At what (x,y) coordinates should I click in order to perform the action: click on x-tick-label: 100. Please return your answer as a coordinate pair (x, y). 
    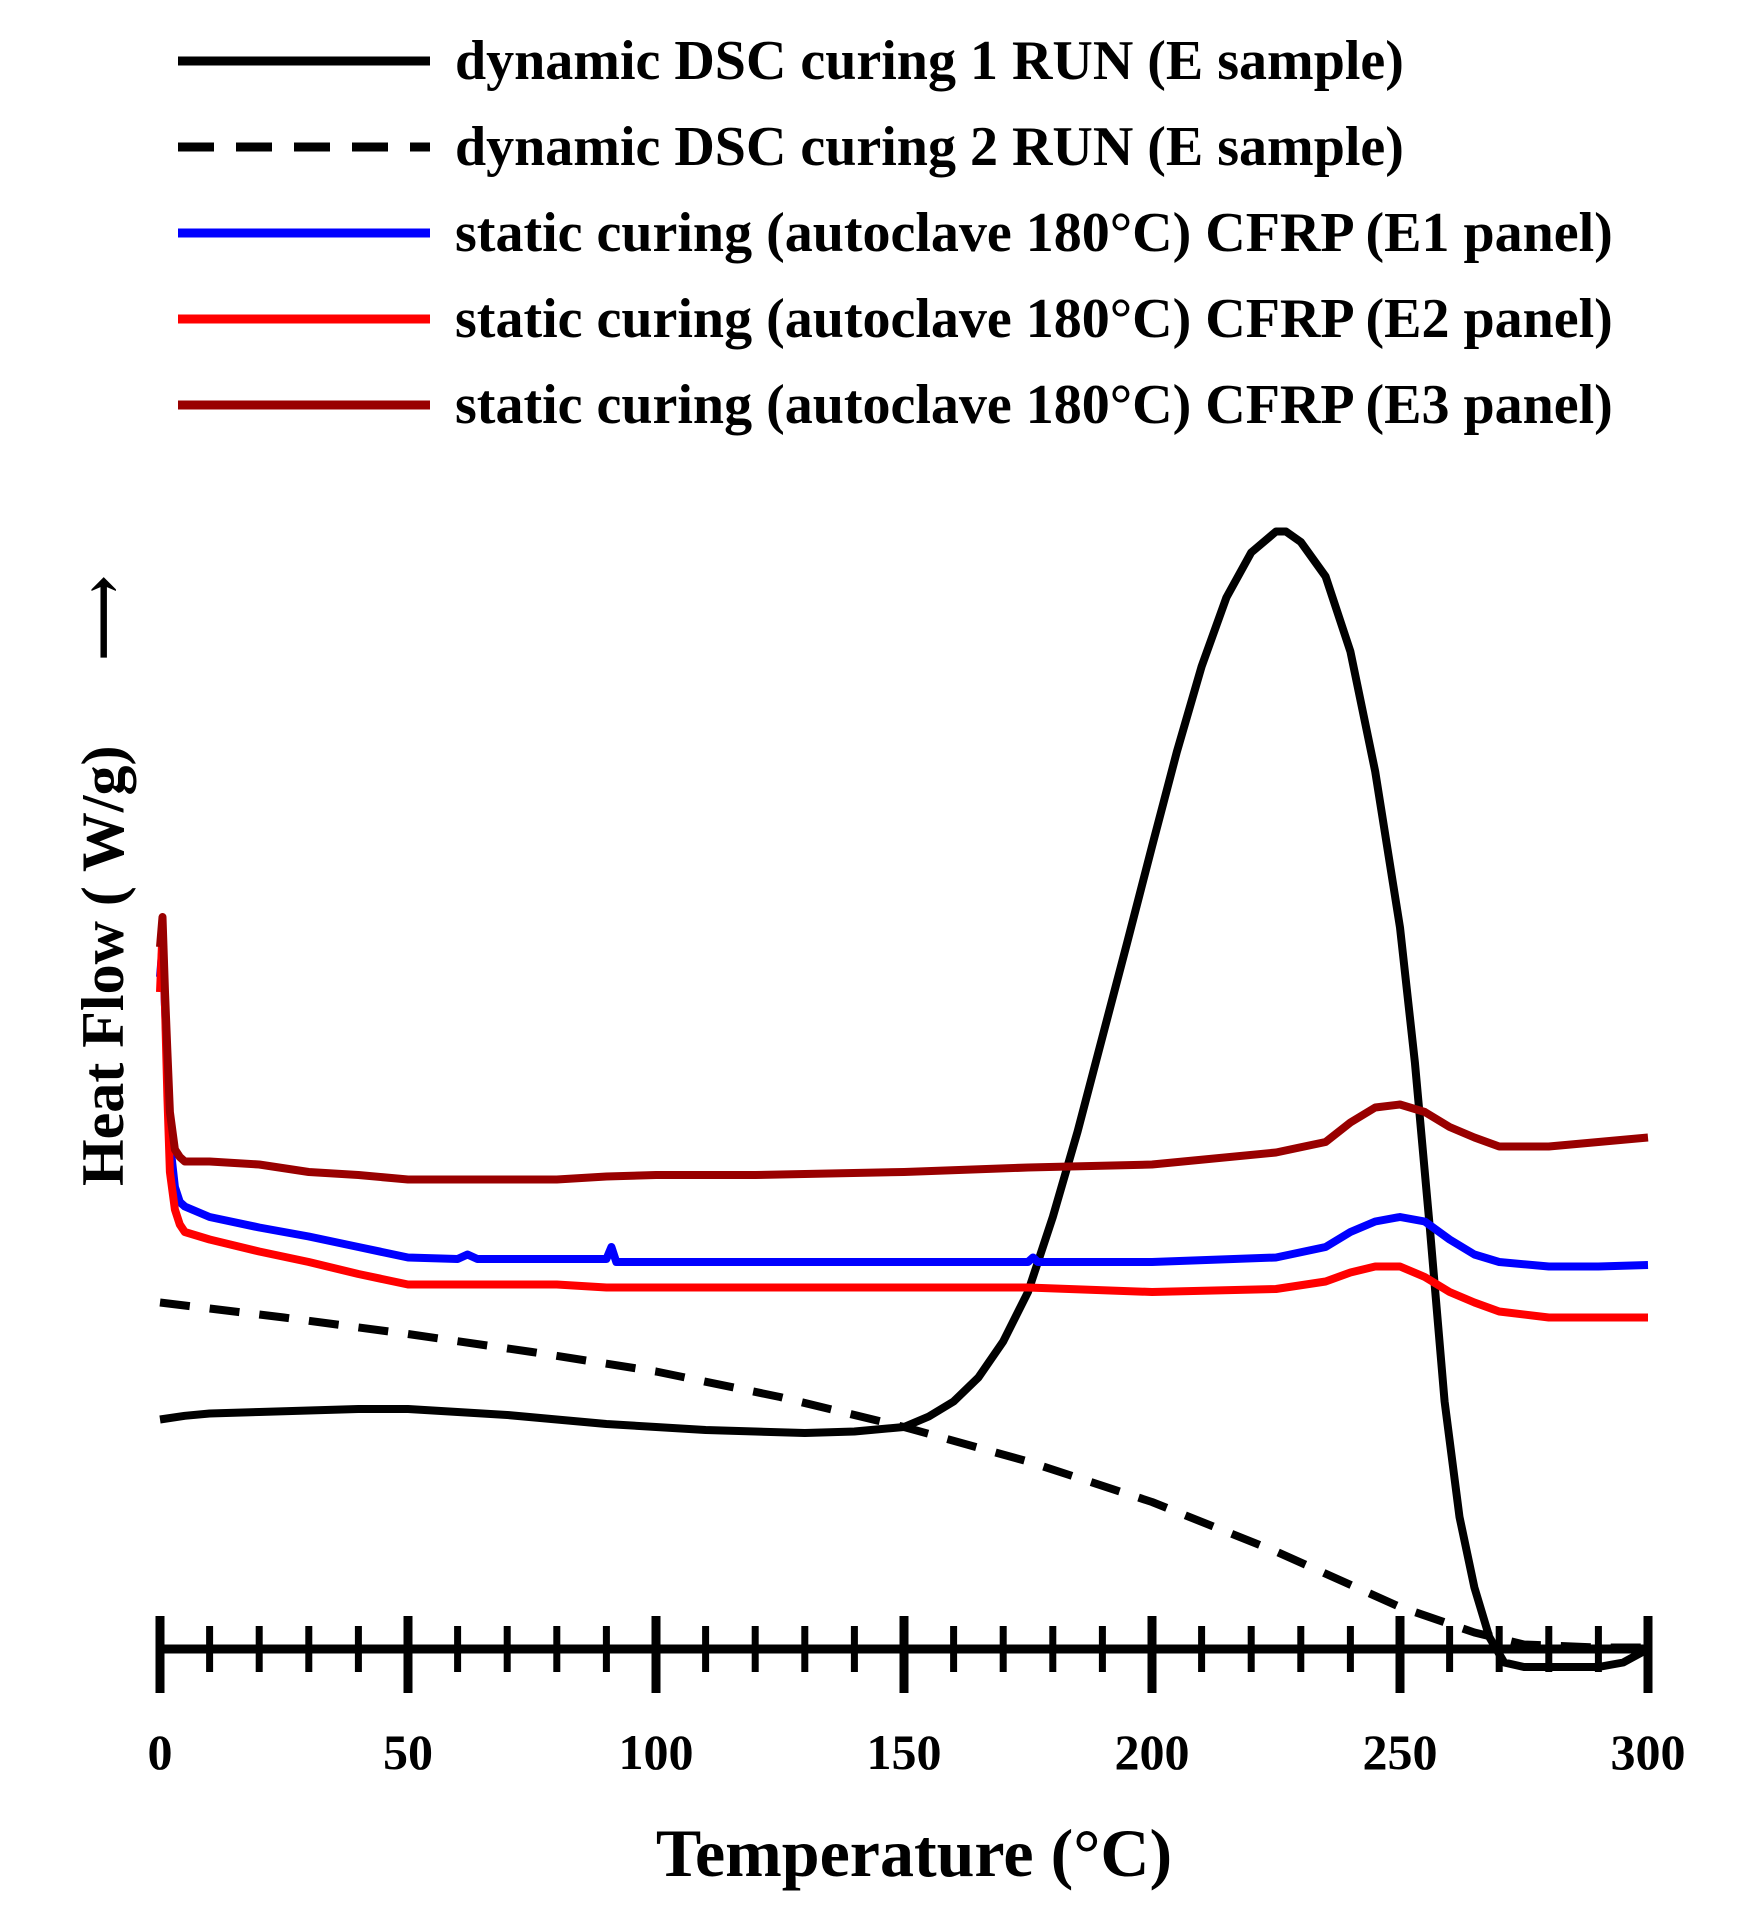
    Looking at the image, I should click on (656, 1752).